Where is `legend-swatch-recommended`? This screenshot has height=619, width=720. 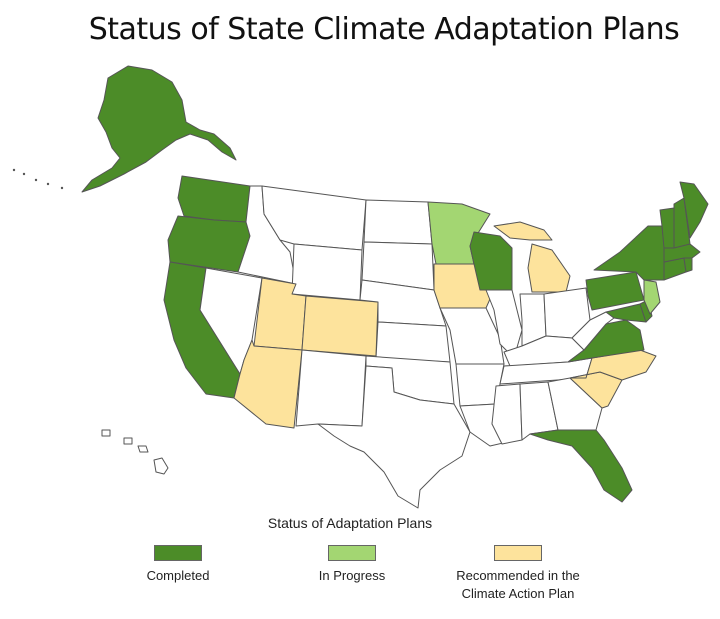 legend-swatch-recommended is located at coordinates (518, 553).